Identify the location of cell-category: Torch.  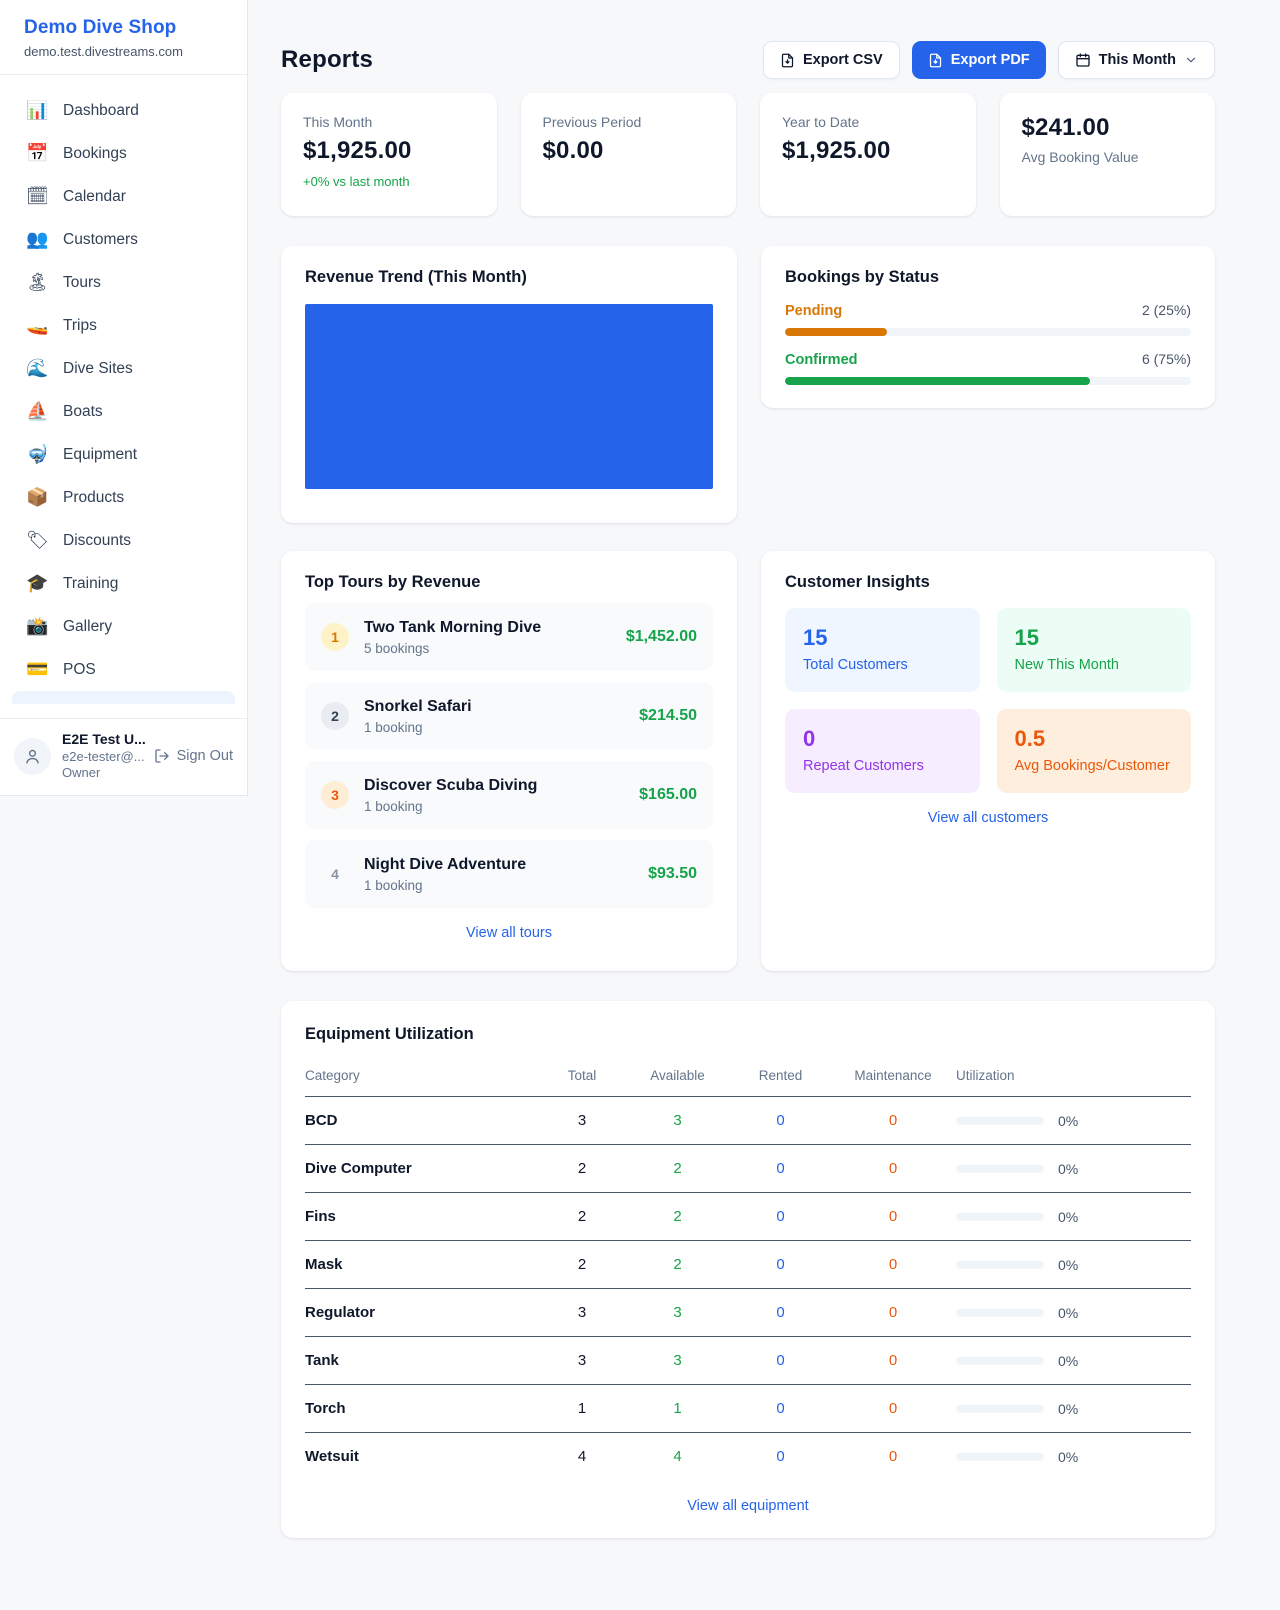
(422, 1408).